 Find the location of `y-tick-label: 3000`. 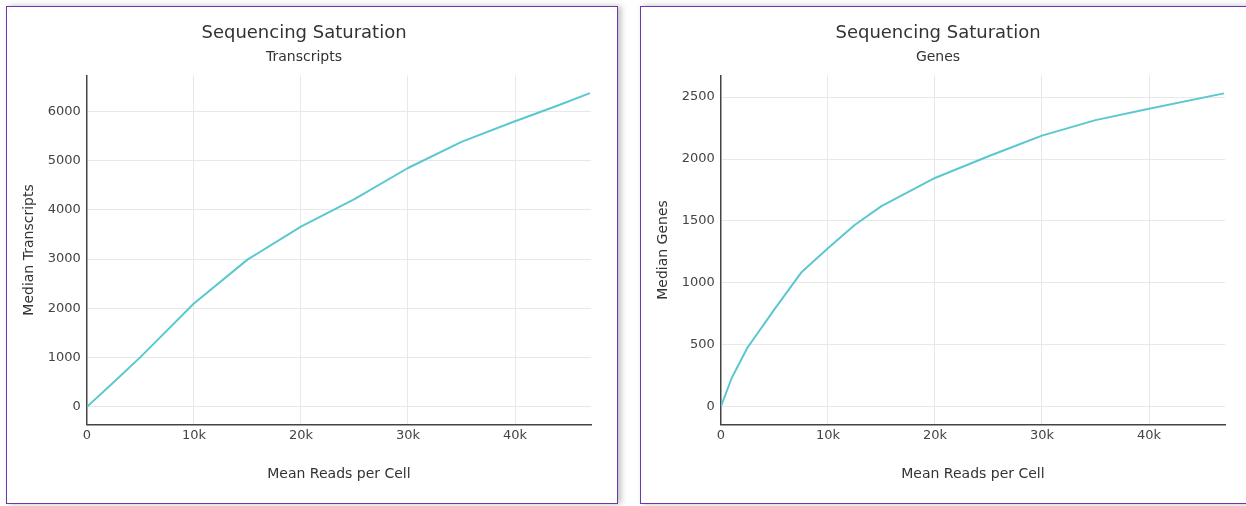

y-tick-label: 3000 is located at coordinates (64, 258).